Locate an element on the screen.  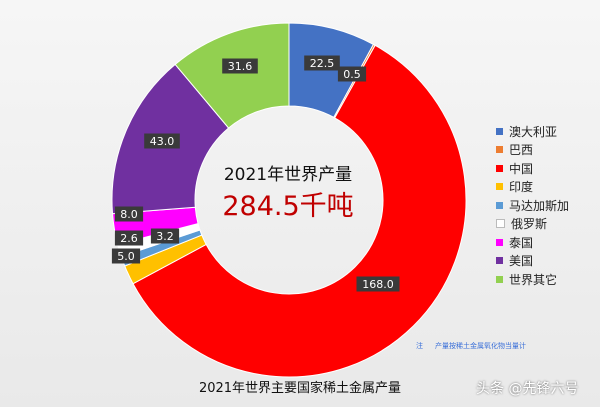
chart-title: 2021年世界主要国家稀土金属产量 is located at coordinates (300, 388).